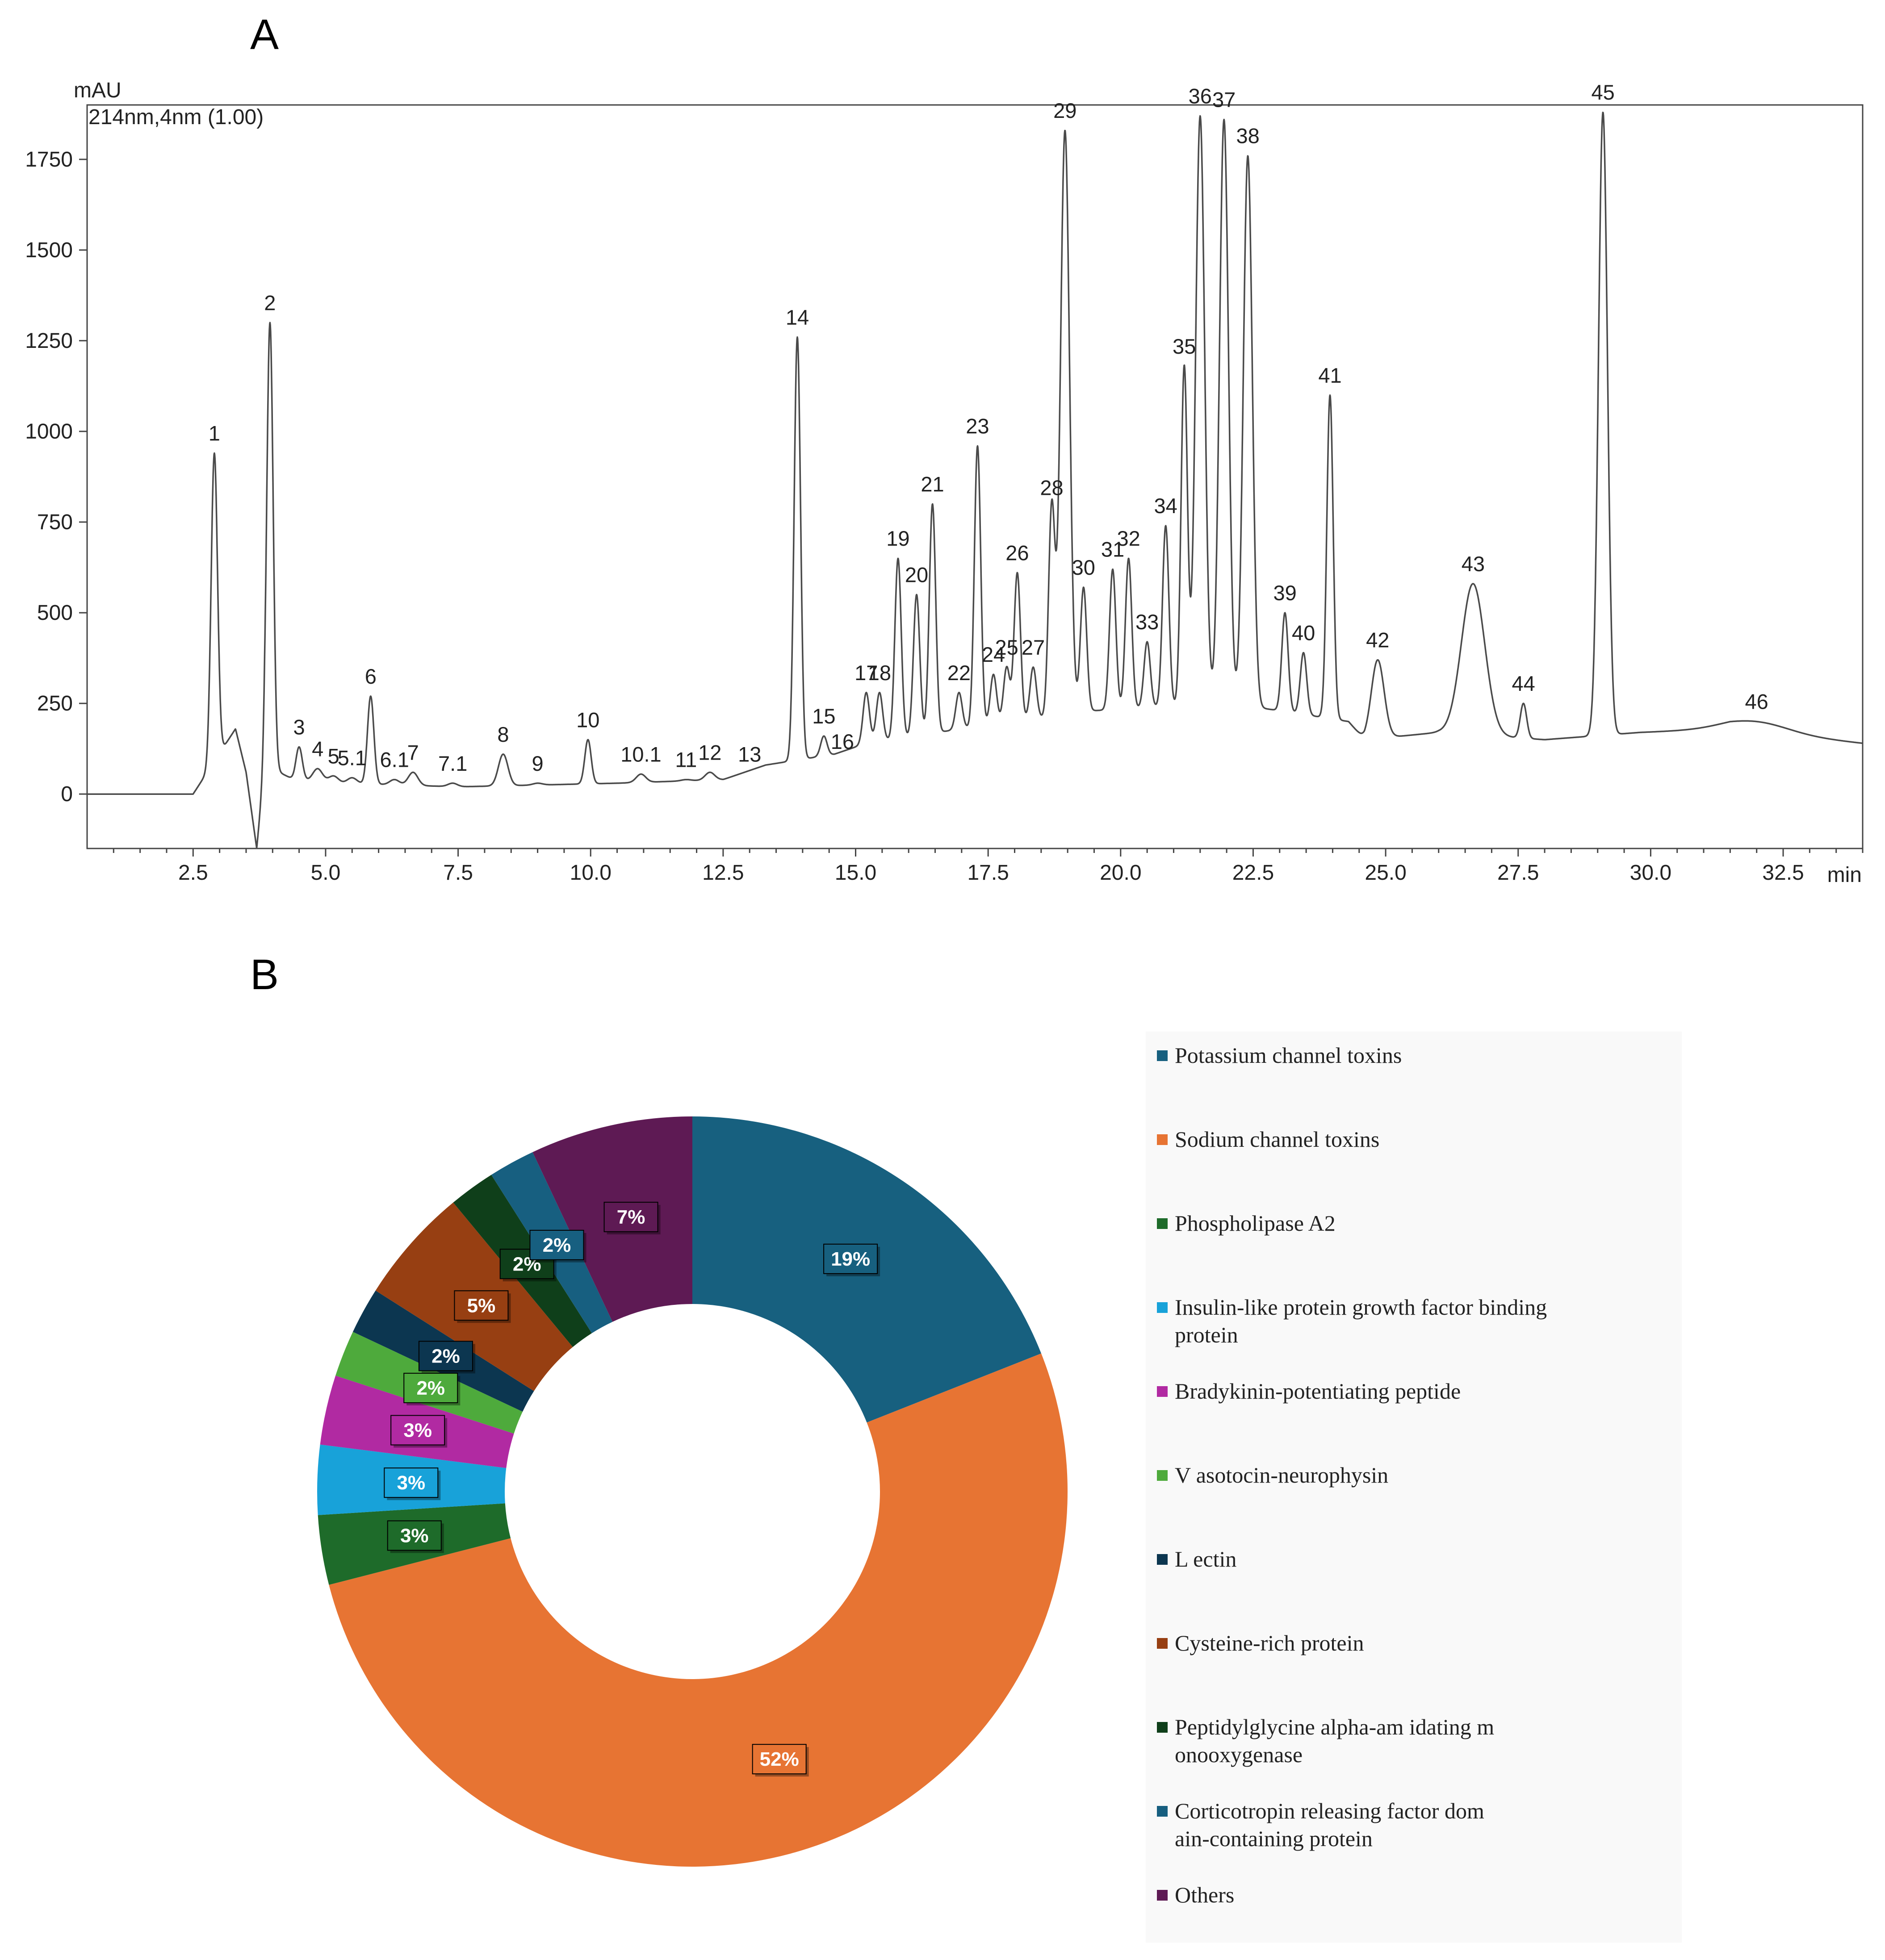  I want to click on legend-item: Sodium channel toxins, so click(1268, 1139).